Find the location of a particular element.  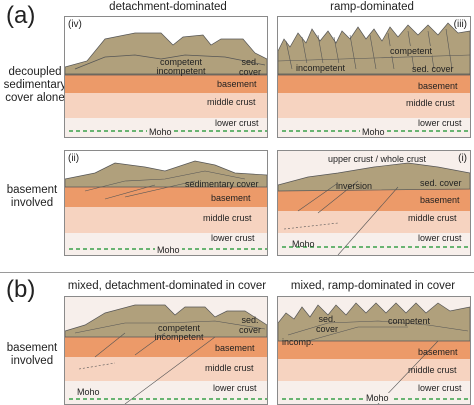

row-label-basement-involved-b: basement involved is located at coordinates (32, 355).